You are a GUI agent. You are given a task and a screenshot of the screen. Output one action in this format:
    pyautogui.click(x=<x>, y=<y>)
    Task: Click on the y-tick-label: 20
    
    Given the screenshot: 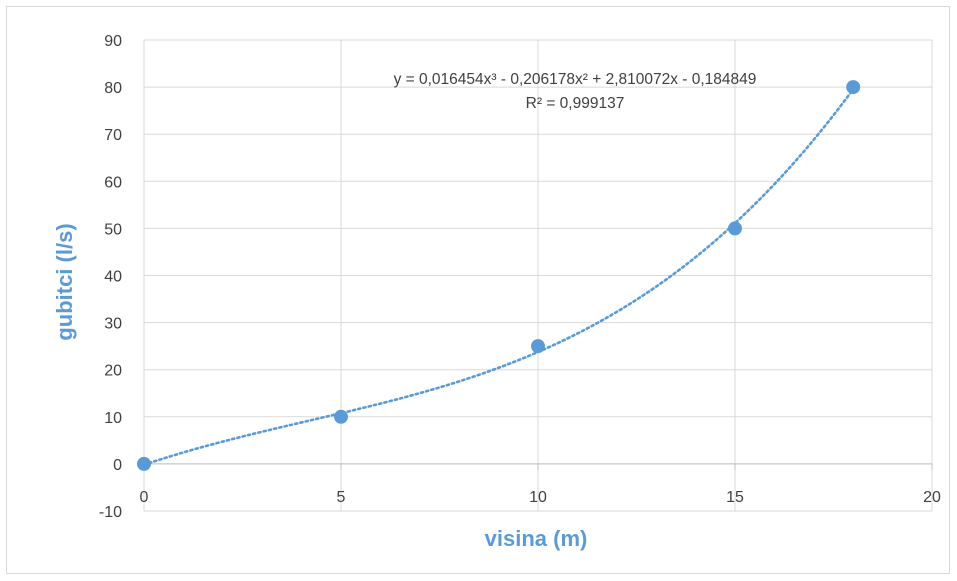 What is the action you would take?
    pyautogui.click(x=113, y=371)
    